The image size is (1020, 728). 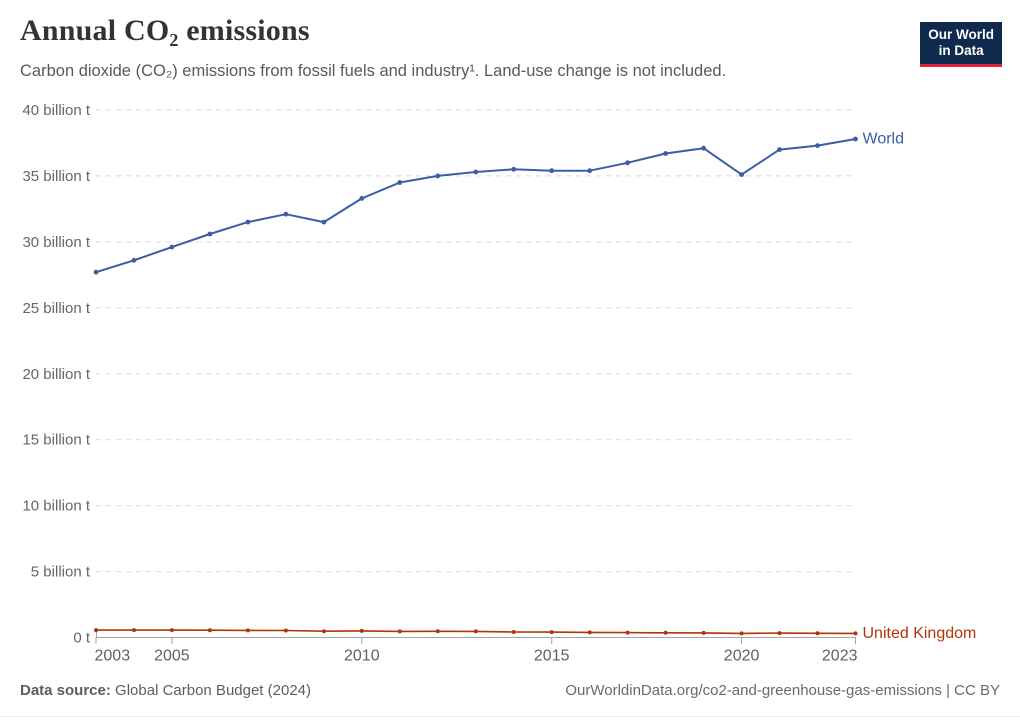 What do you see at coordinates (56, 110) in the screenshot?
I see `y-axis-tick-label: 40 billion t` at bounding box center [56, 110].